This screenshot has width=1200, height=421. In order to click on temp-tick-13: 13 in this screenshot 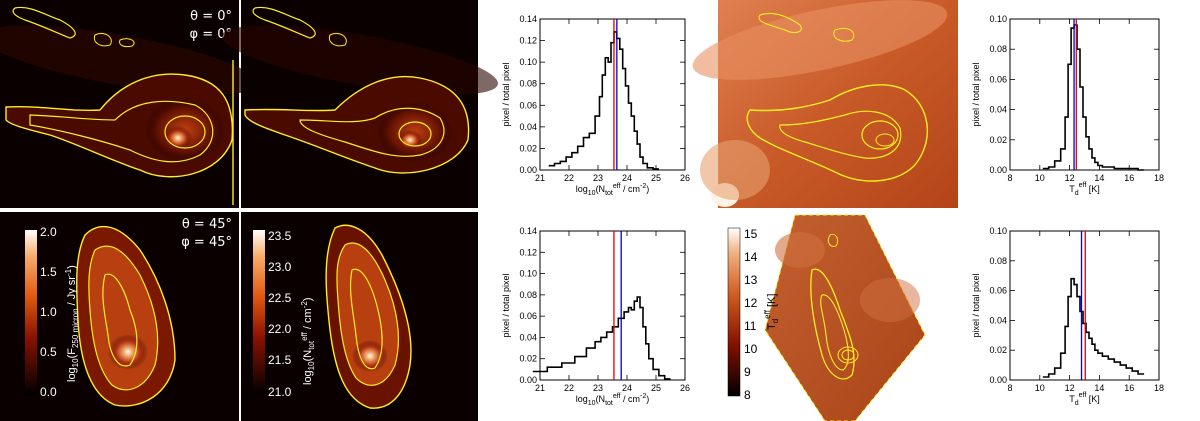, I will do `click(751, 280)`.